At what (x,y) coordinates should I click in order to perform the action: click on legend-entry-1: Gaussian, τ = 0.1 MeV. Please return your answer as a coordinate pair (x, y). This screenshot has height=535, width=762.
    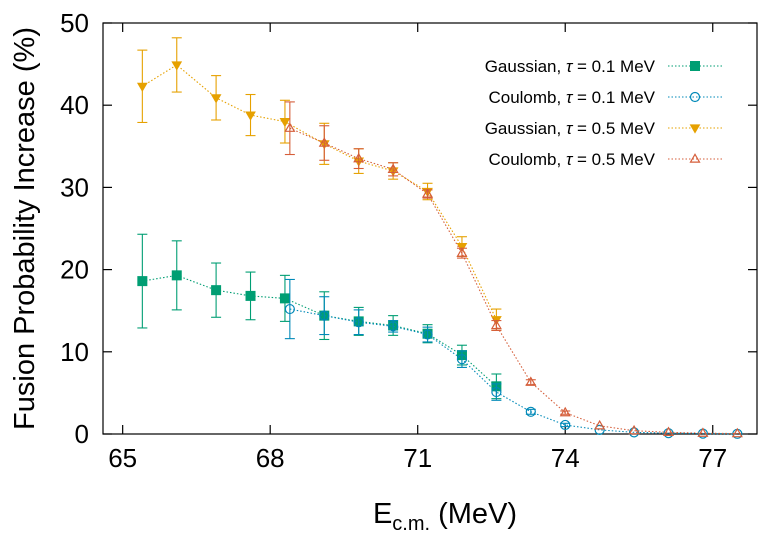
    Looking at the image, I should click on (603, 66).